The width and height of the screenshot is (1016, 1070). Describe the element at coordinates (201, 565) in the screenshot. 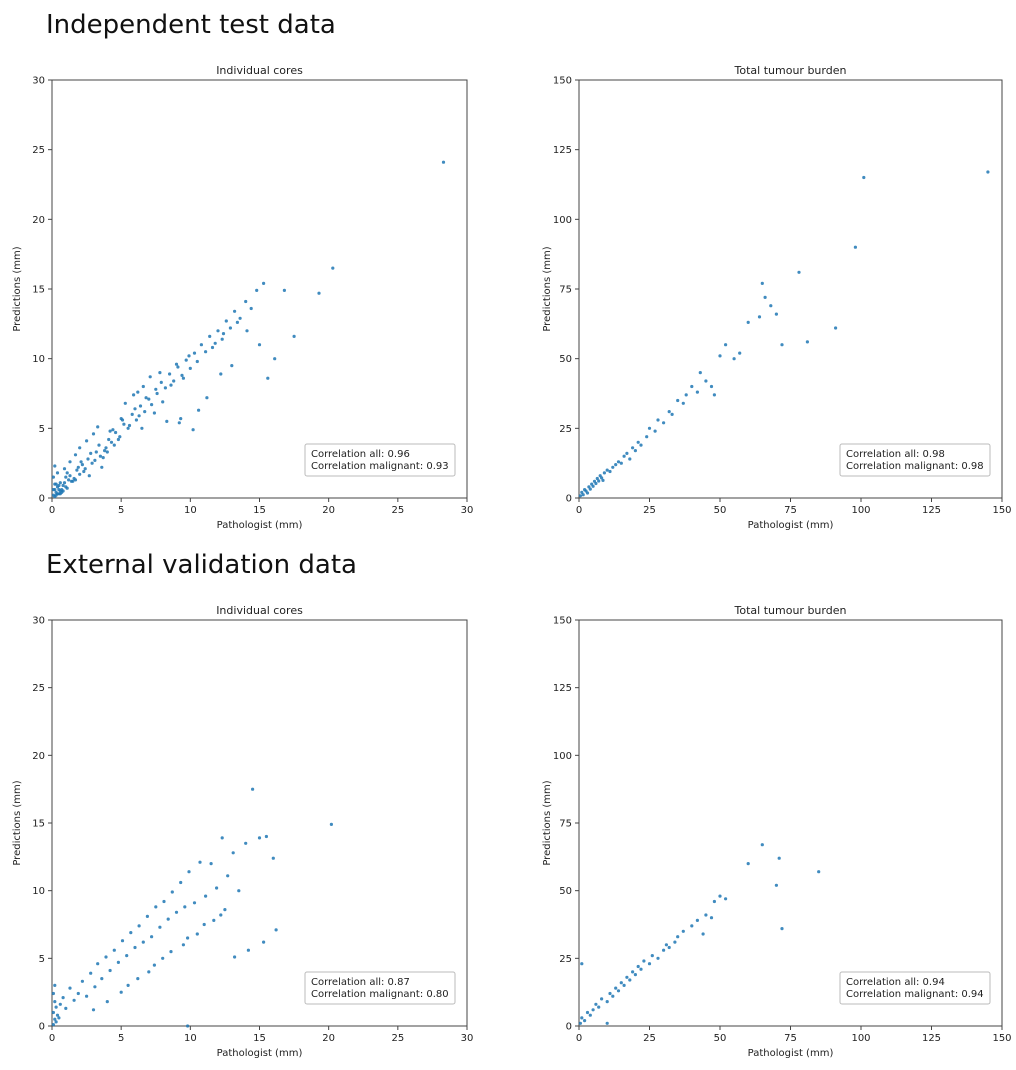

I see `section-title-external: External validation data` at that location.